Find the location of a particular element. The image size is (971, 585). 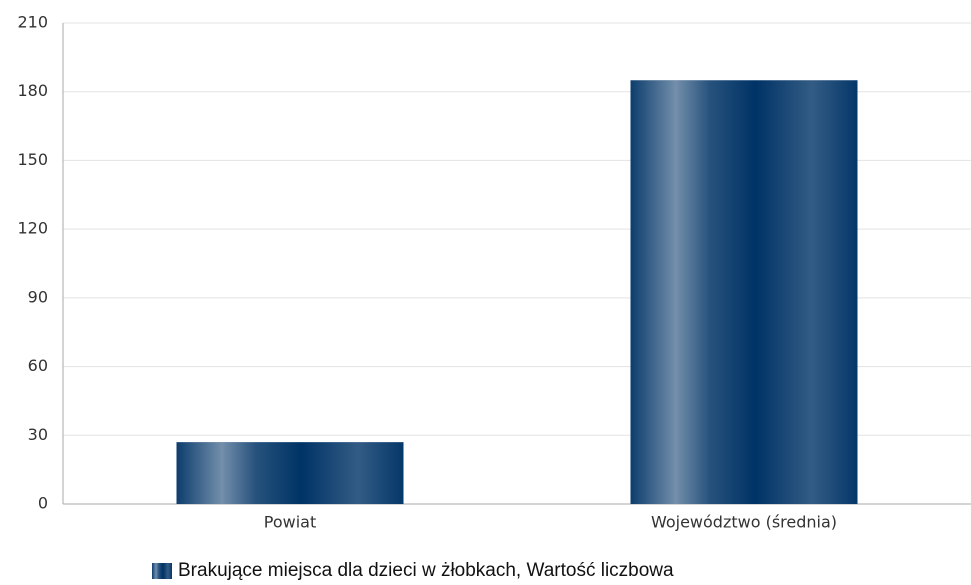

y-tick-label: 150 is located at coordinates (32, 159).